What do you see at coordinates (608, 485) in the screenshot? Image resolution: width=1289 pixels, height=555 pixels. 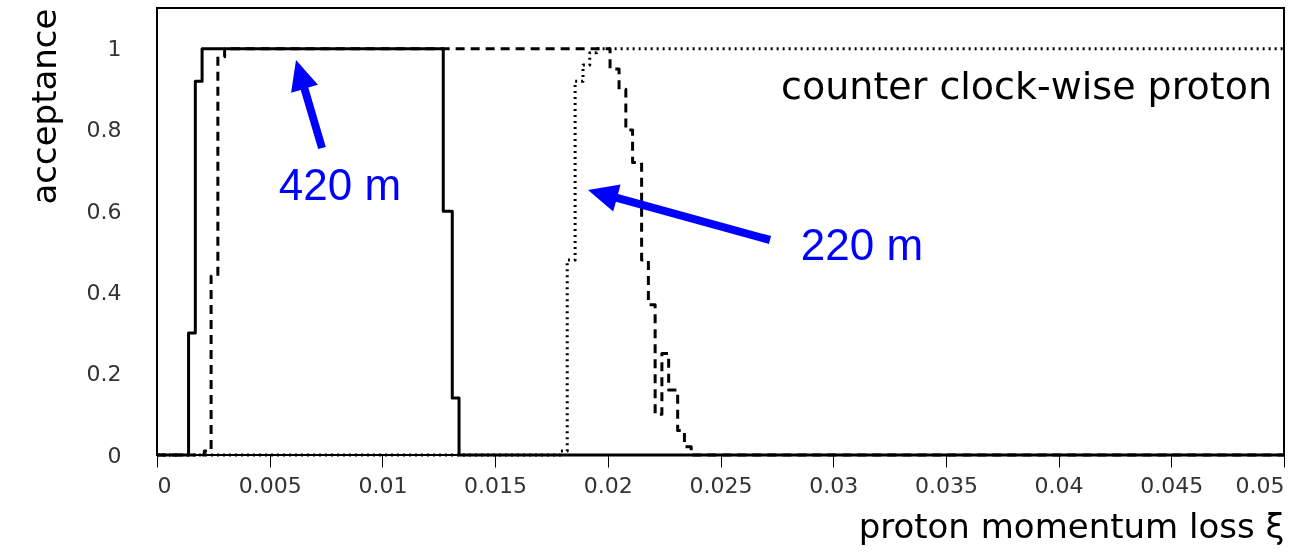 I see `x-tick-label: 0.02` at bounding box center [608, 485].